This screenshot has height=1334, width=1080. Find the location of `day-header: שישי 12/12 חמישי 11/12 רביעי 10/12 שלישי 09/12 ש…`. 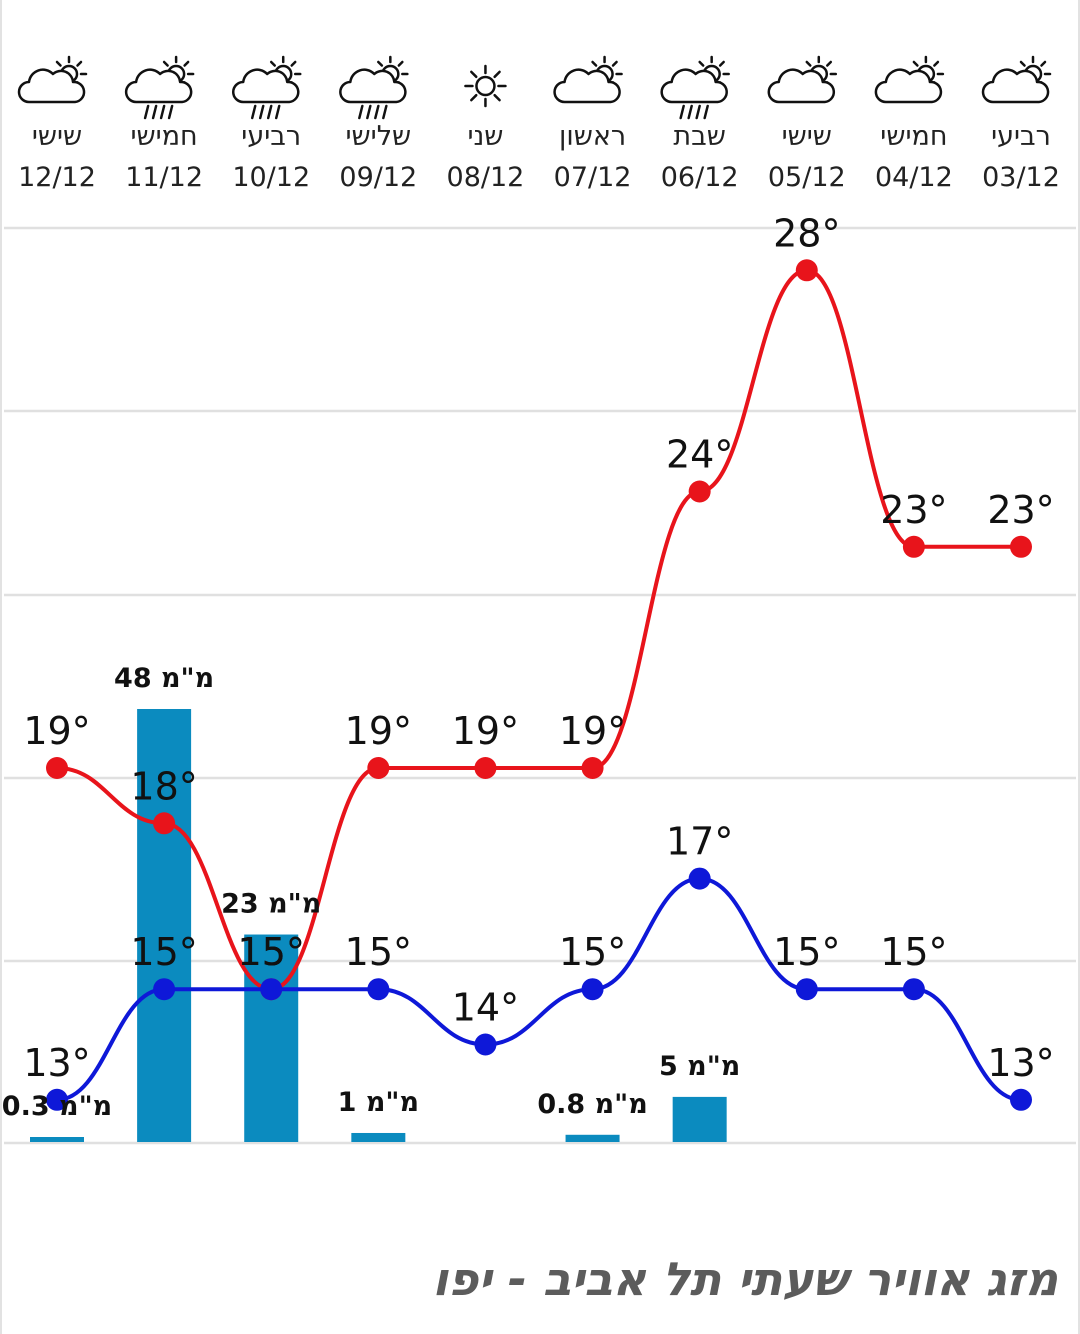

day-header: שישי 12/12 חמישי 11/12 רביעי 10/12 שלישי 09/12 ש… is located at coordinates (538, 124).